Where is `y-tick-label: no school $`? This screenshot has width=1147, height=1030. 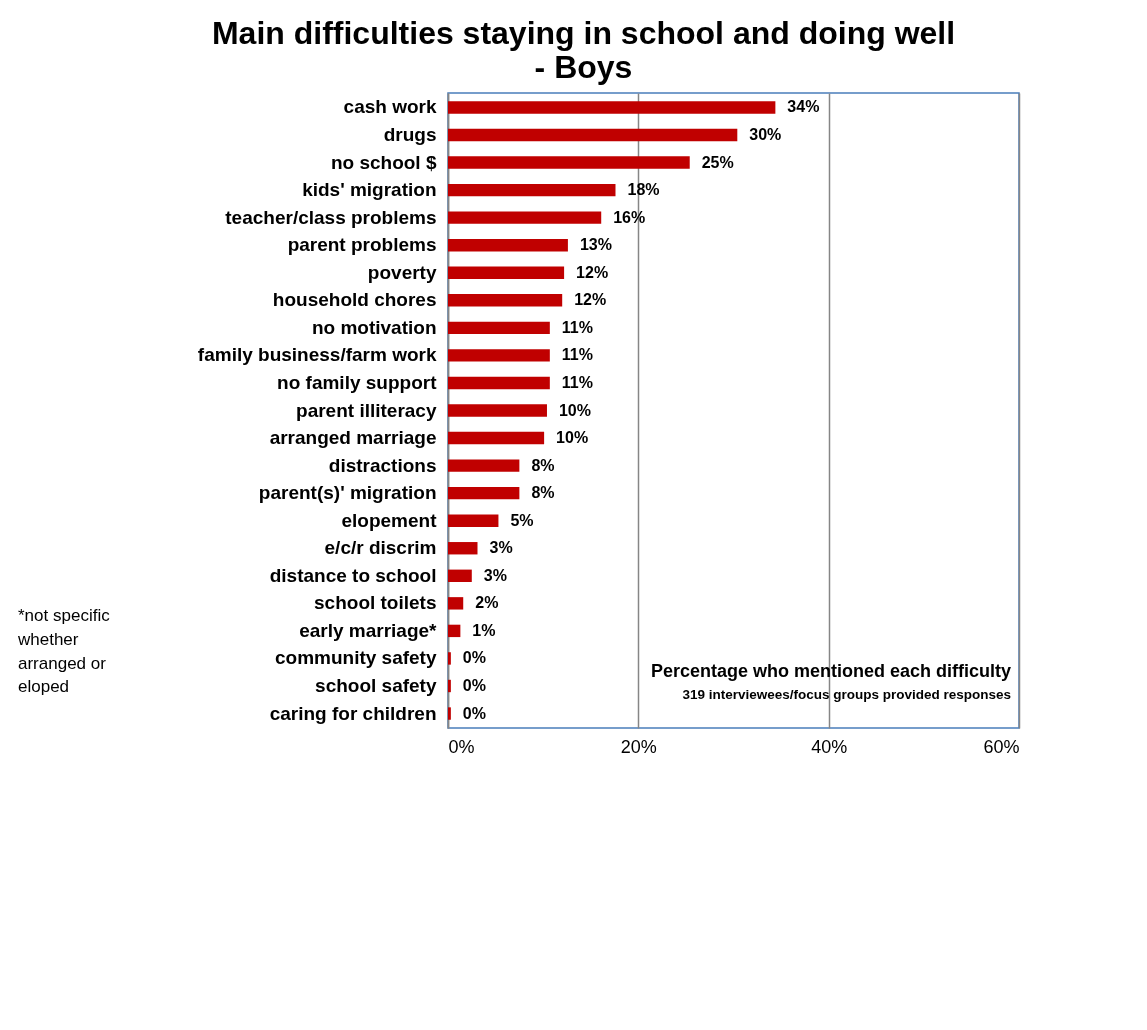
y-tick-label: no school $ is located at coordinates (383, 162).